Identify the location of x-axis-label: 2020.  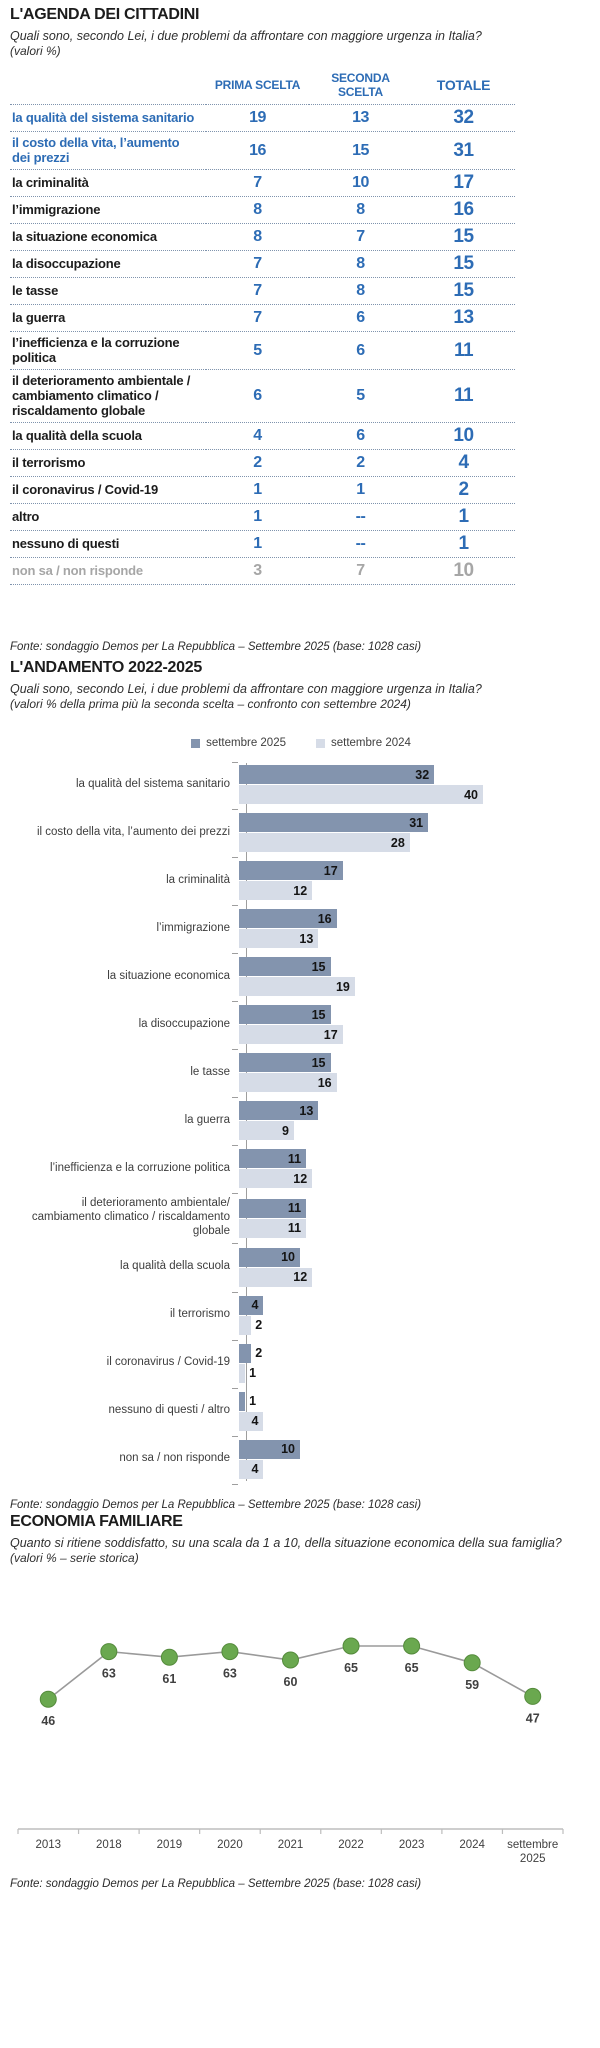
(230, 1845).